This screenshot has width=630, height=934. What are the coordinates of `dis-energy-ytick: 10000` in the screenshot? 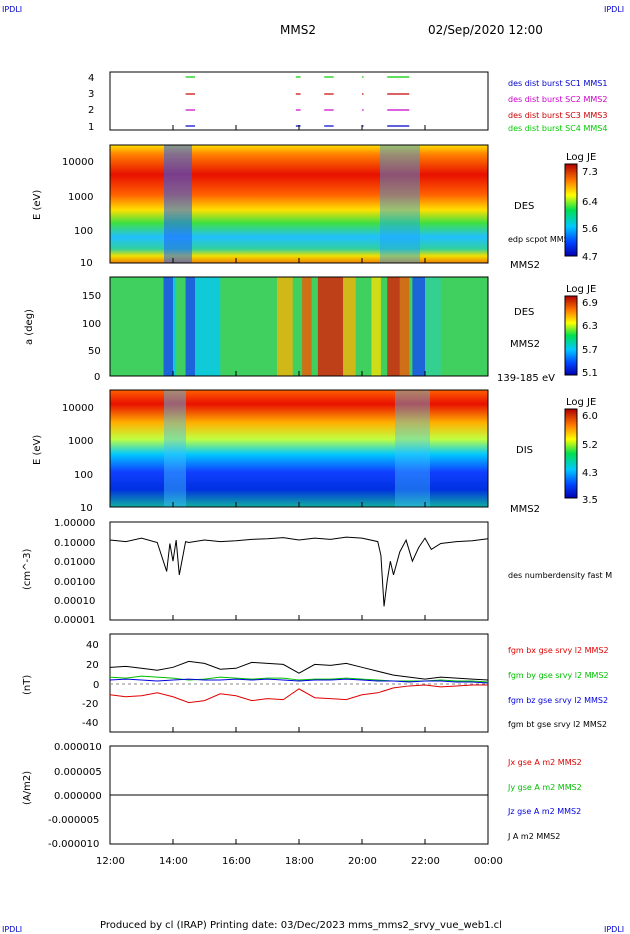 It's located at (78, 408).